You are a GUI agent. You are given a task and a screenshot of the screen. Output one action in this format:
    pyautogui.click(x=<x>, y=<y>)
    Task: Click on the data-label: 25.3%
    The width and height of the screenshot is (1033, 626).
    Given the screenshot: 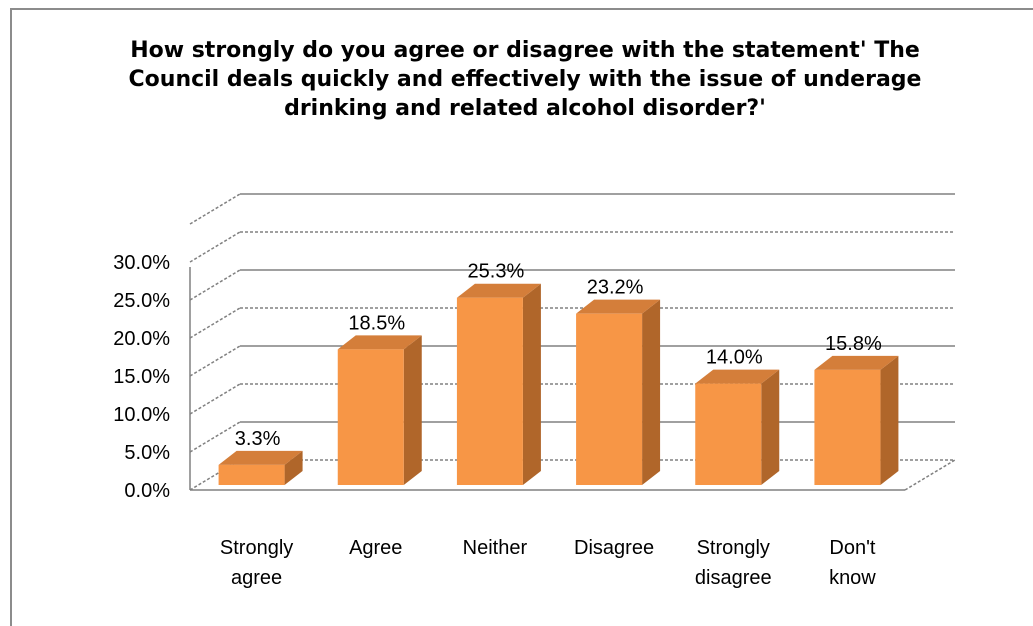 What is the action you would take?
    pyautogui.click(x=496, y=272)
    